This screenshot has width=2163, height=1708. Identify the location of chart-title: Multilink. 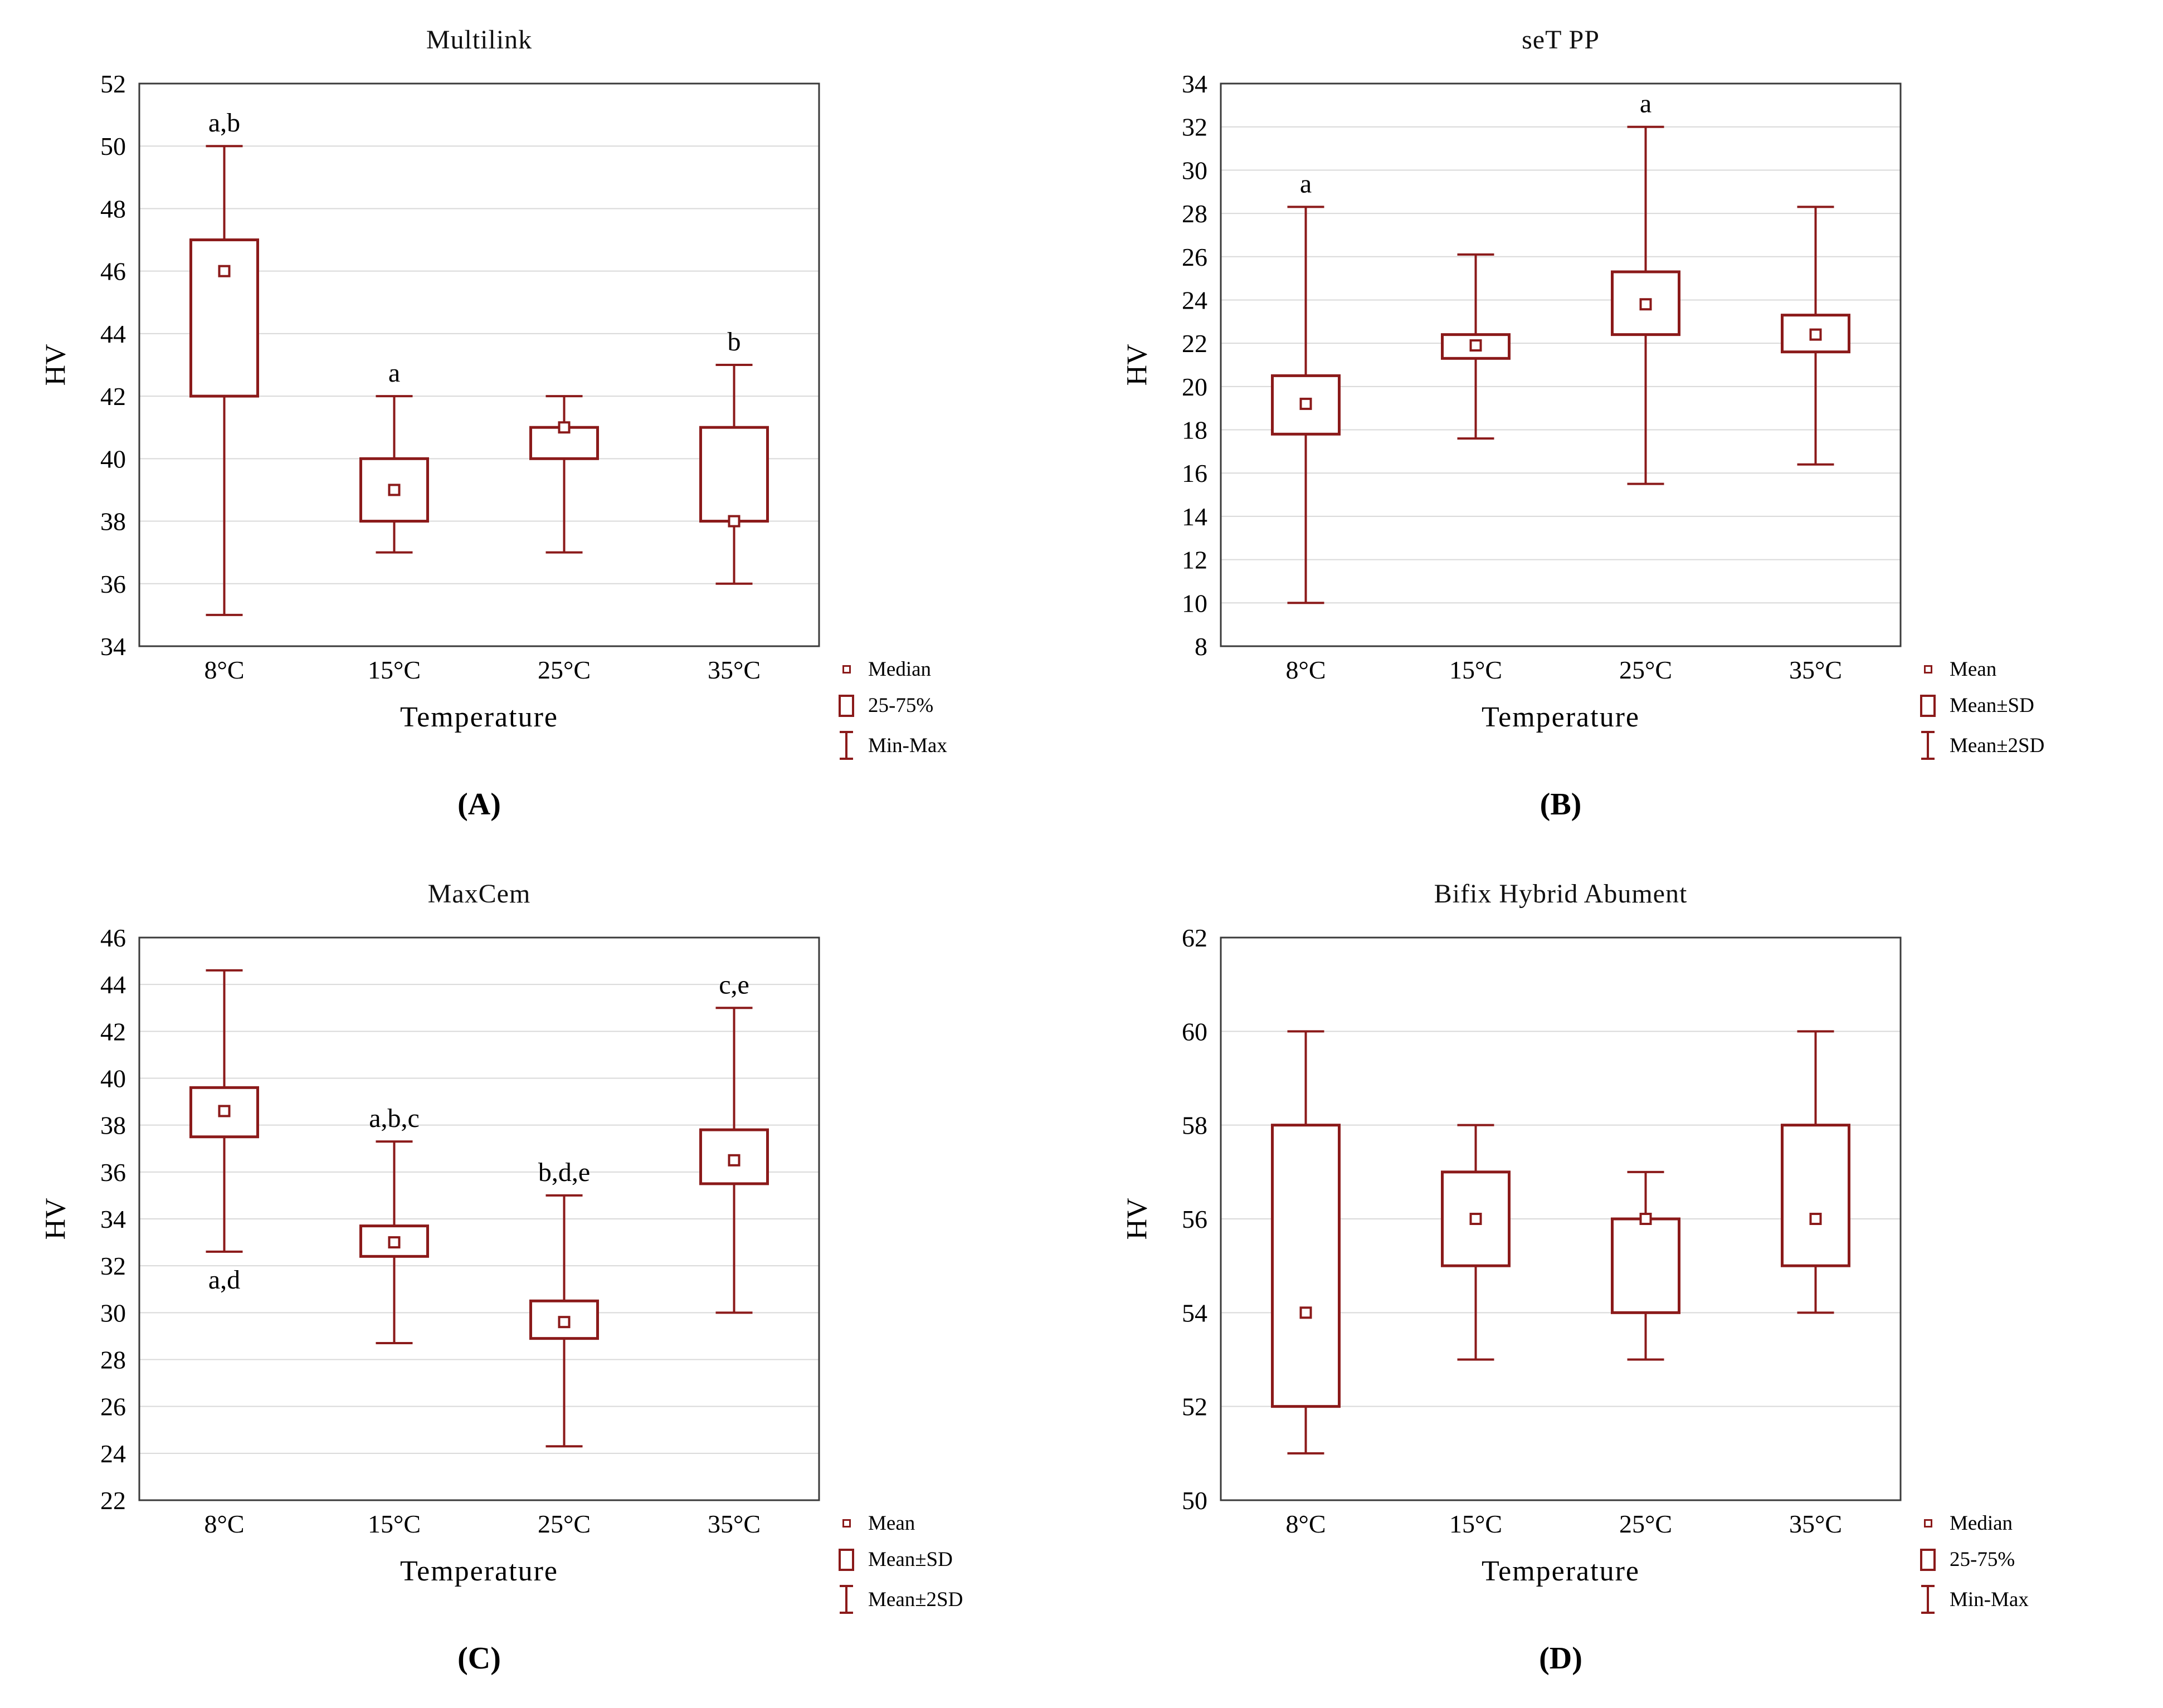
(479, 40).